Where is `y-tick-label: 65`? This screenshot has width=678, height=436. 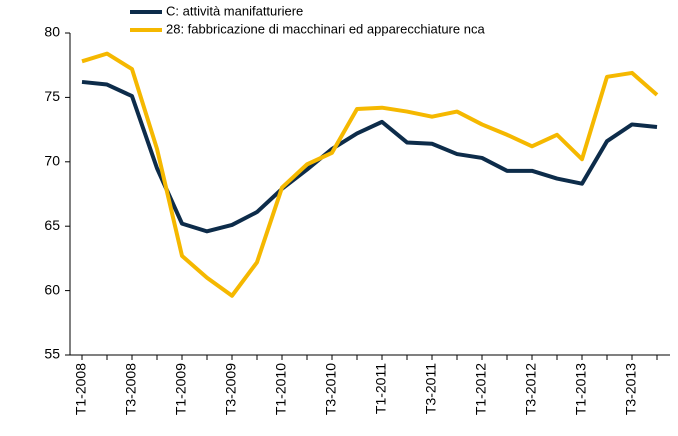
y-tick-label: 65 is located at coordinates (52, 225).